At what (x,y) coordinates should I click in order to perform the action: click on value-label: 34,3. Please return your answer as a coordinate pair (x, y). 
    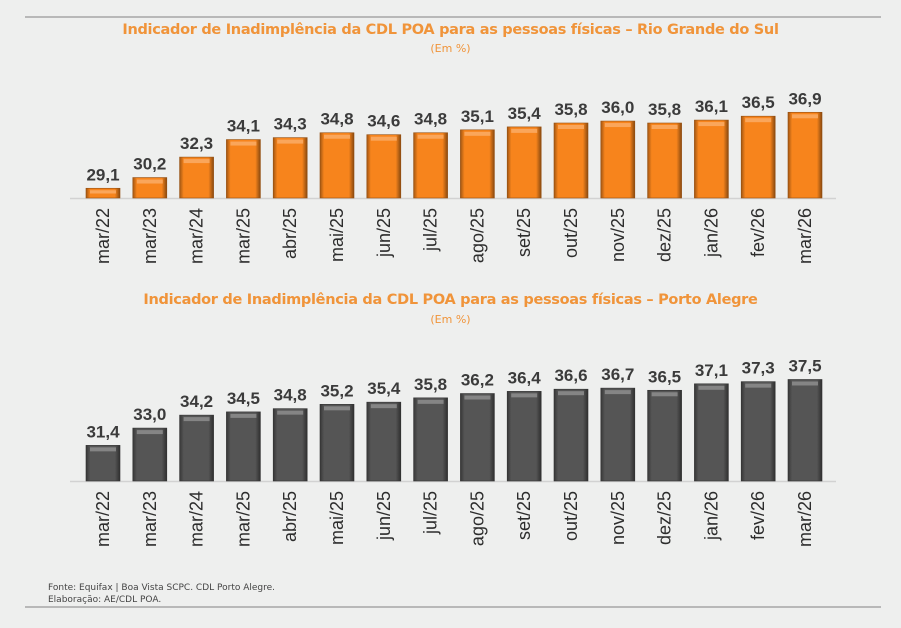
    Looking at the image, I should click on (290, 124).